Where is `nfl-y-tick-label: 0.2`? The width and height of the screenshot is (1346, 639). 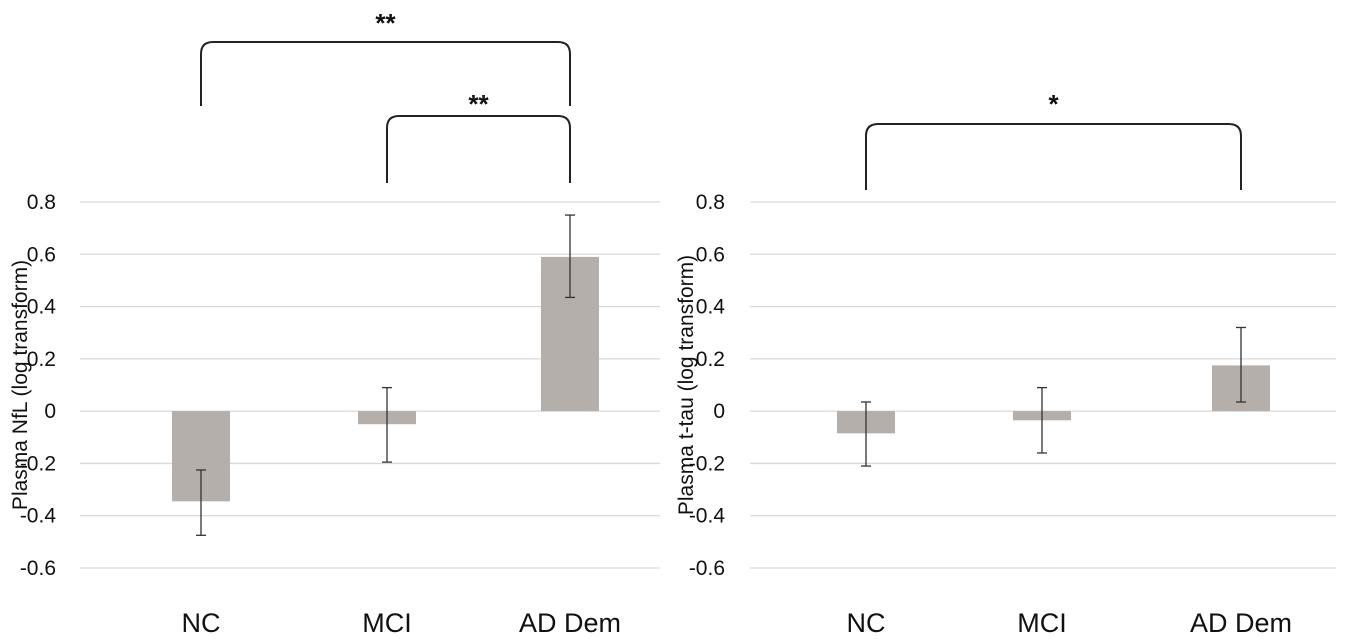
nfl-y-tick-label: 0.2 is located at coordinates (41, 359).